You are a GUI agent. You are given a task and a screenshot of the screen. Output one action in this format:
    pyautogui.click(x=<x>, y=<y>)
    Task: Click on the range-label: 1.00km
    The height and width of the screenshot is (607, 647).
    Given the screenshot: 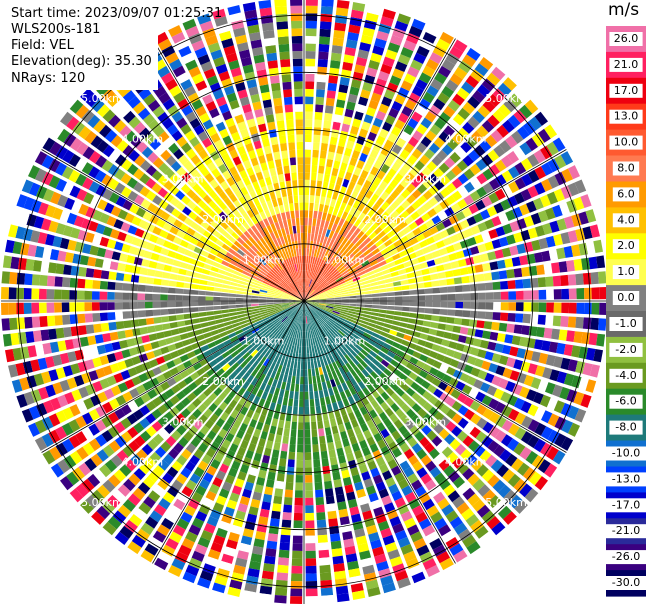 What is the action you would take?
    pyautogui.click(x=264, y=340)
    